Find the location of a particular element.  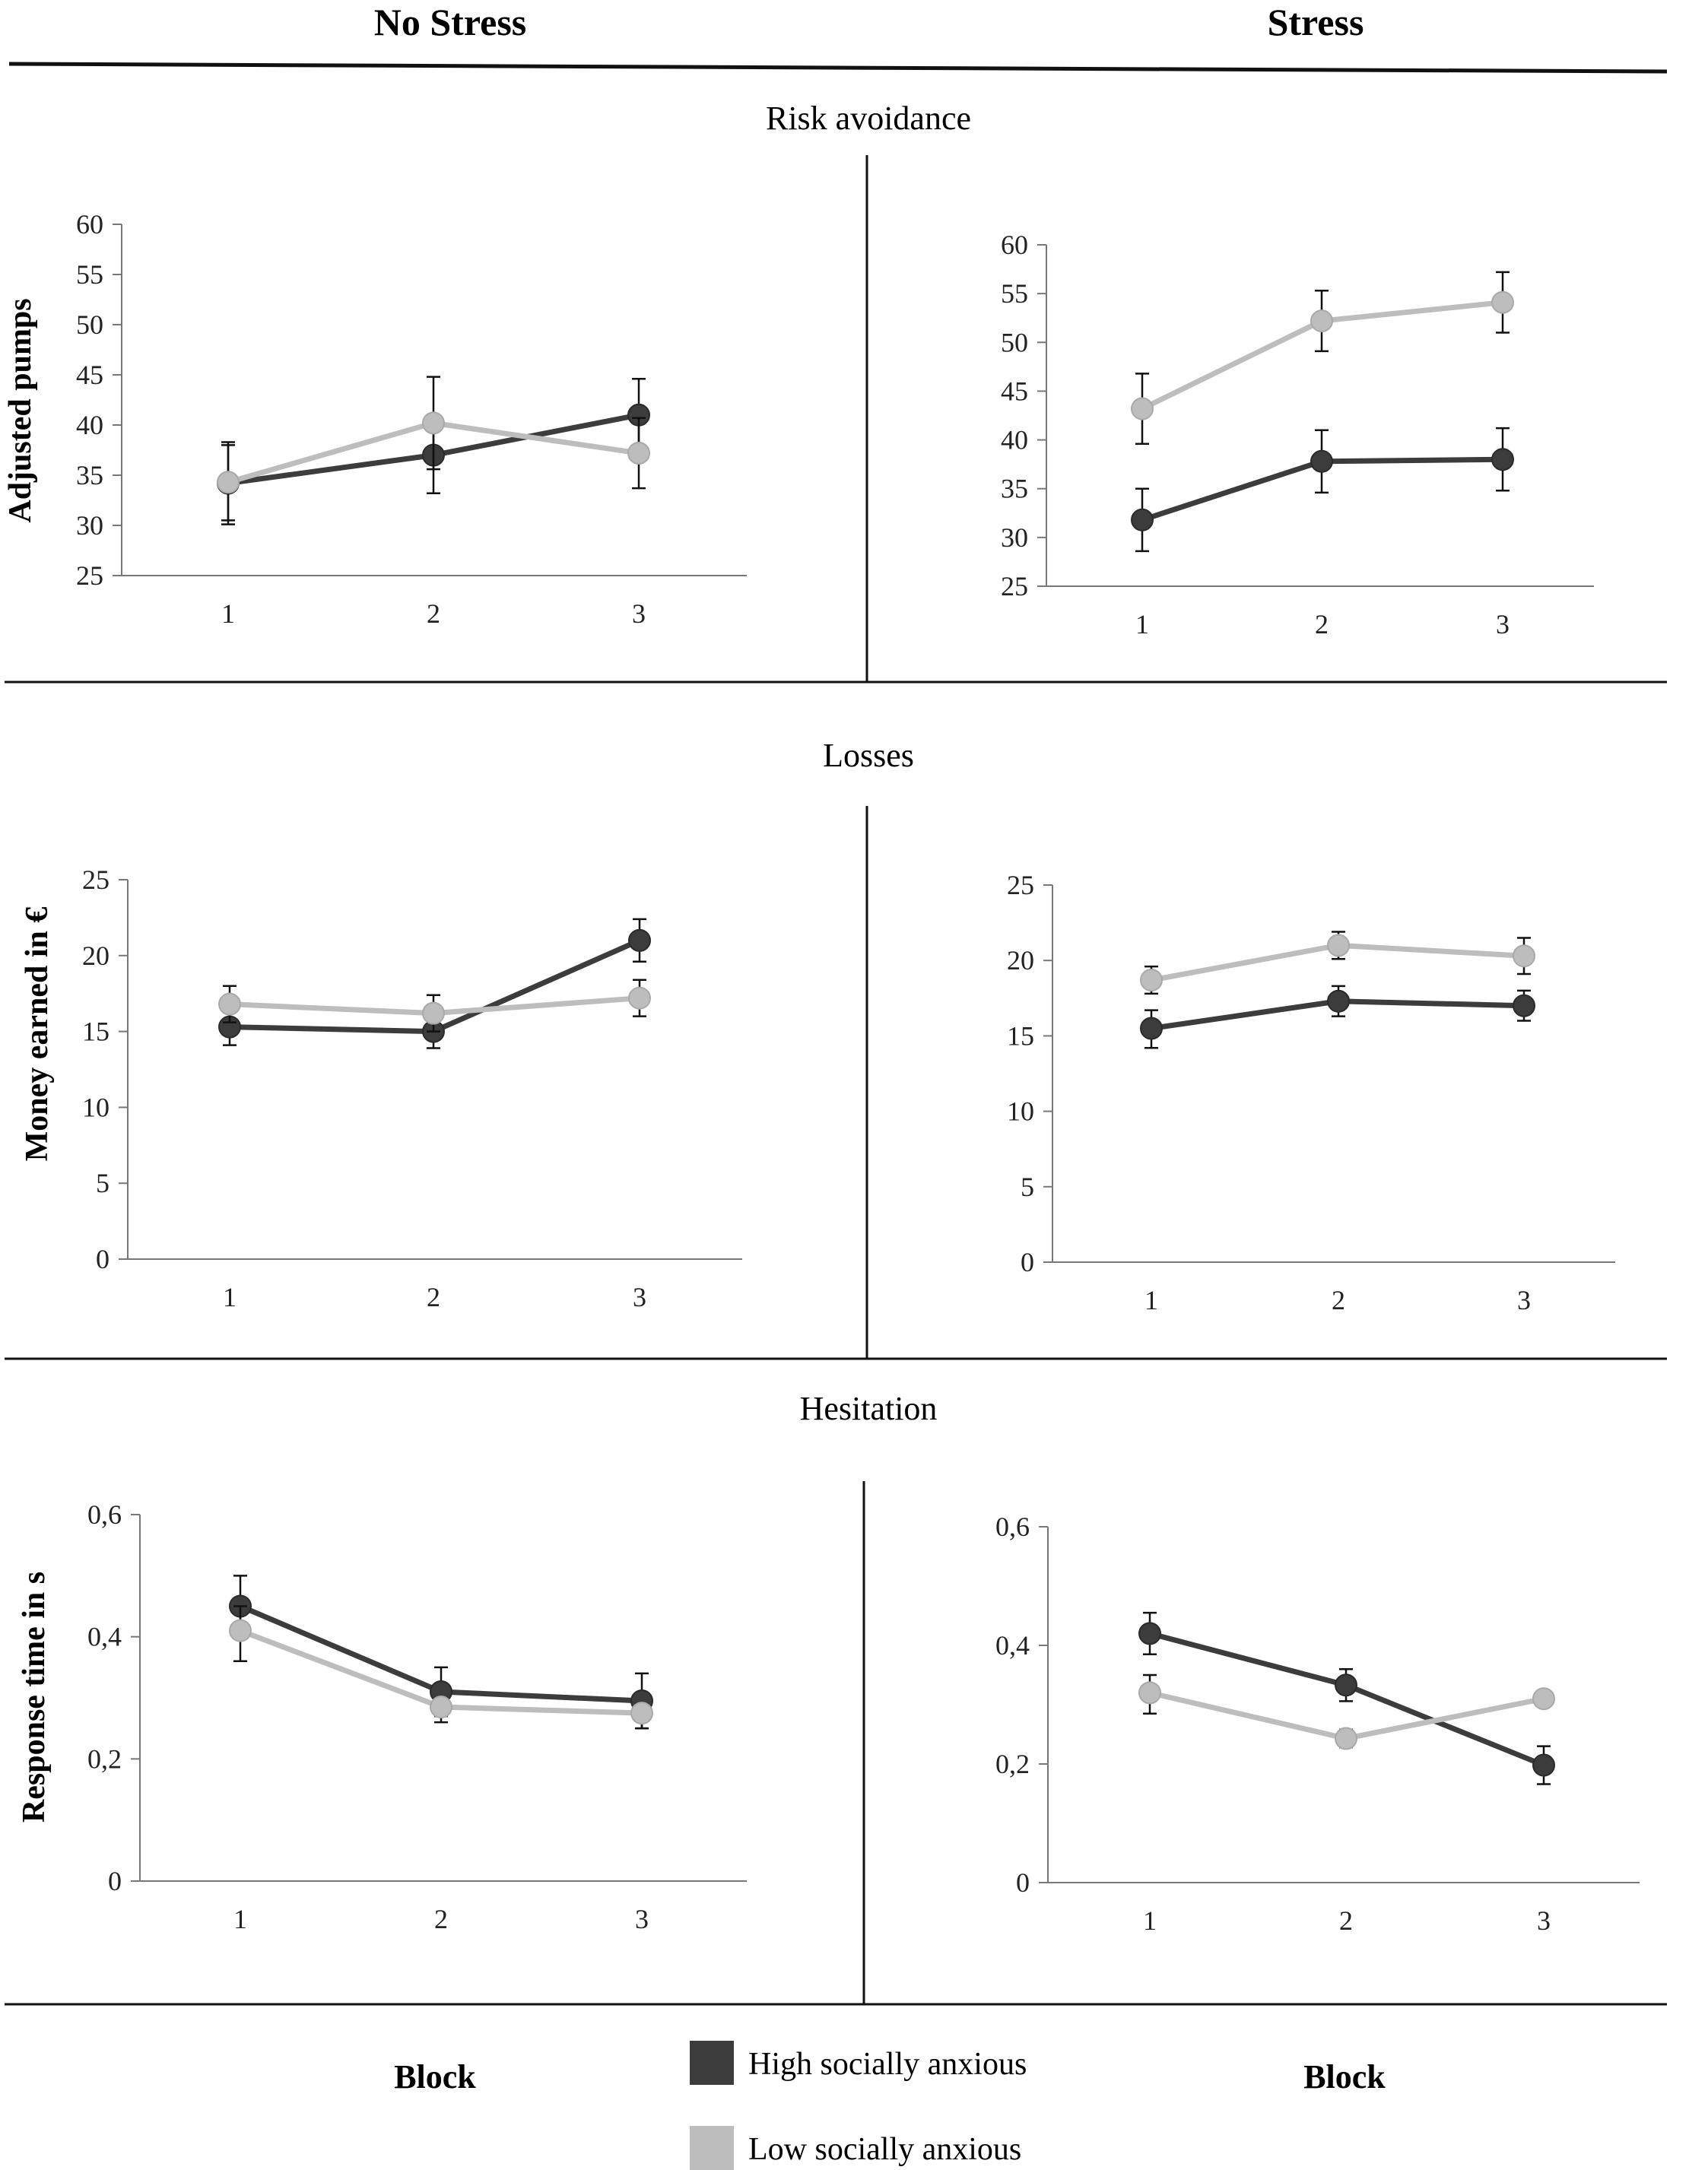

y-tick-label: 60 is located at coordinates (89, 224).